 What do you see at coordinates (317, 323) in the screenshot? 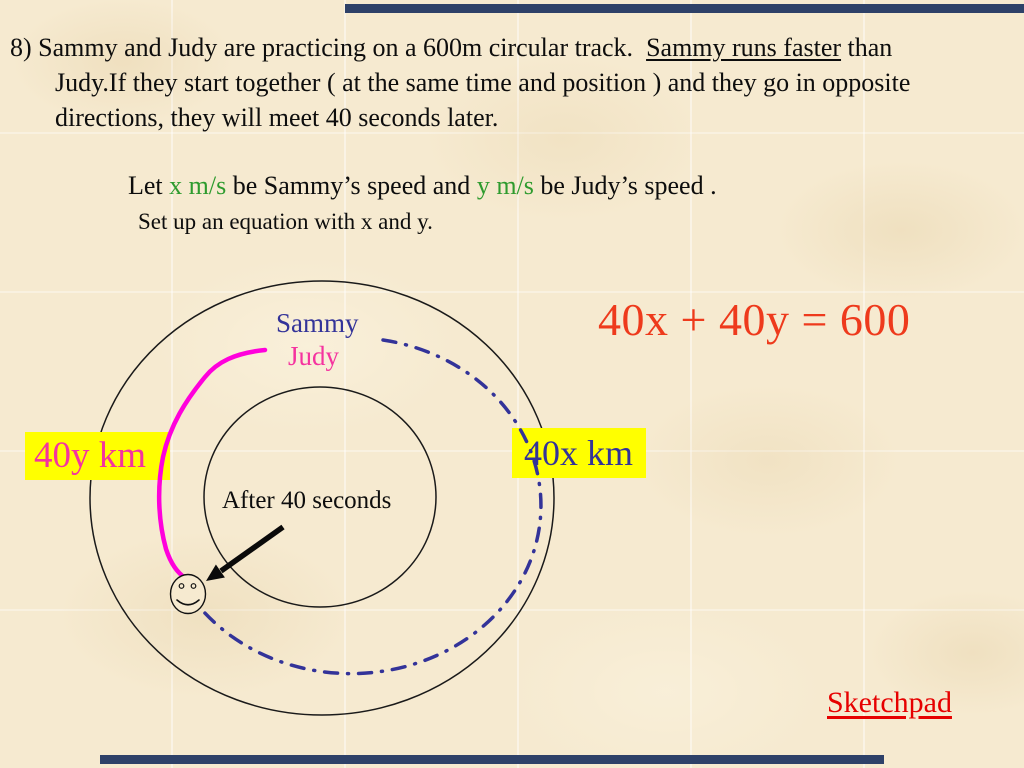
I see `sammy-label: Sammy` at bounding box center [317, 323].